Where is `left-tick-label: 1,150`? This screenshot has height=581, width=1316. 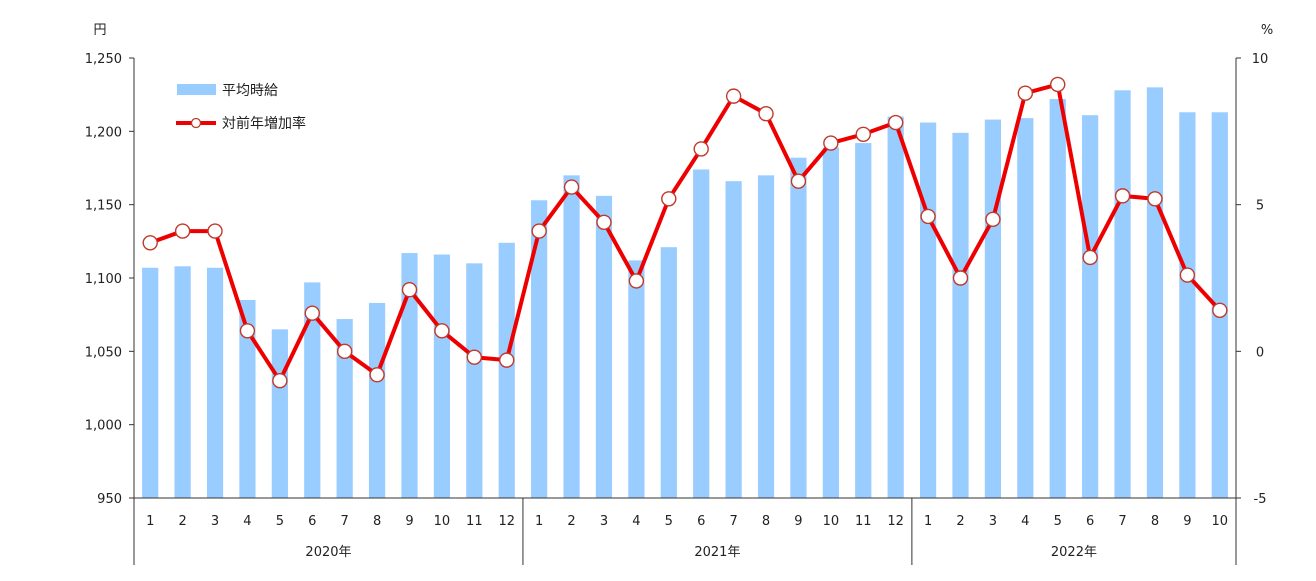
left-tick-label: 1,150 is located at coordinates (103, 206).